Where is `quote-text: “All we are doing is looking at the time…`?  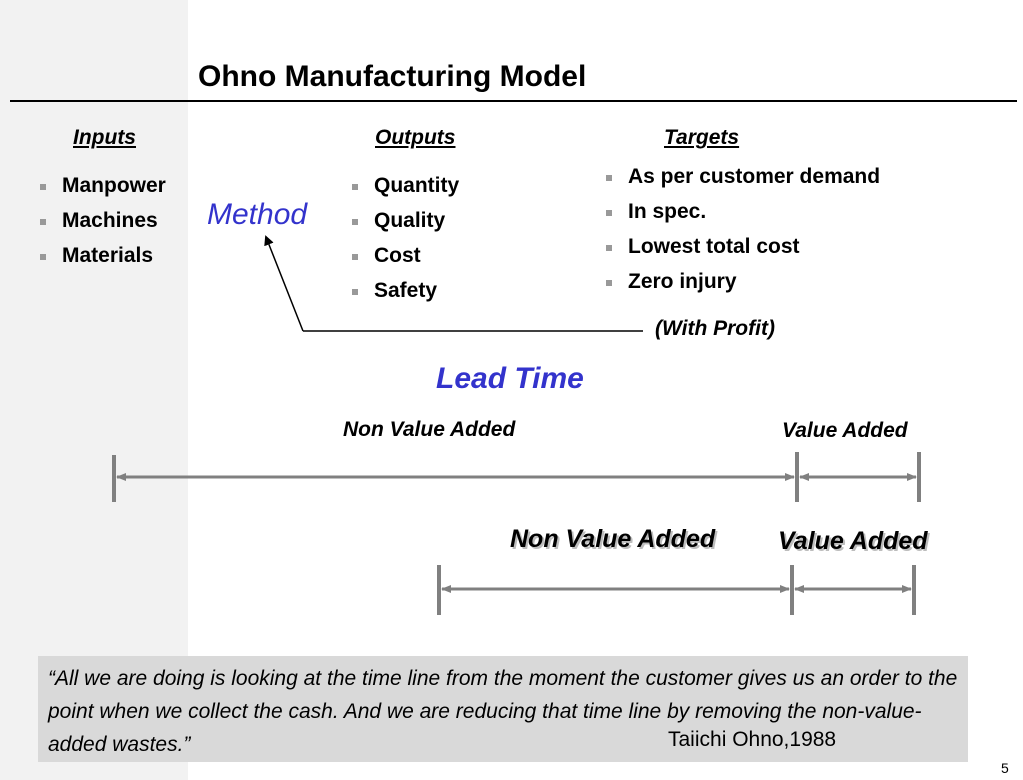
quote-text: “All we are doing is looking at the time… is located at coordinates (503, 711).